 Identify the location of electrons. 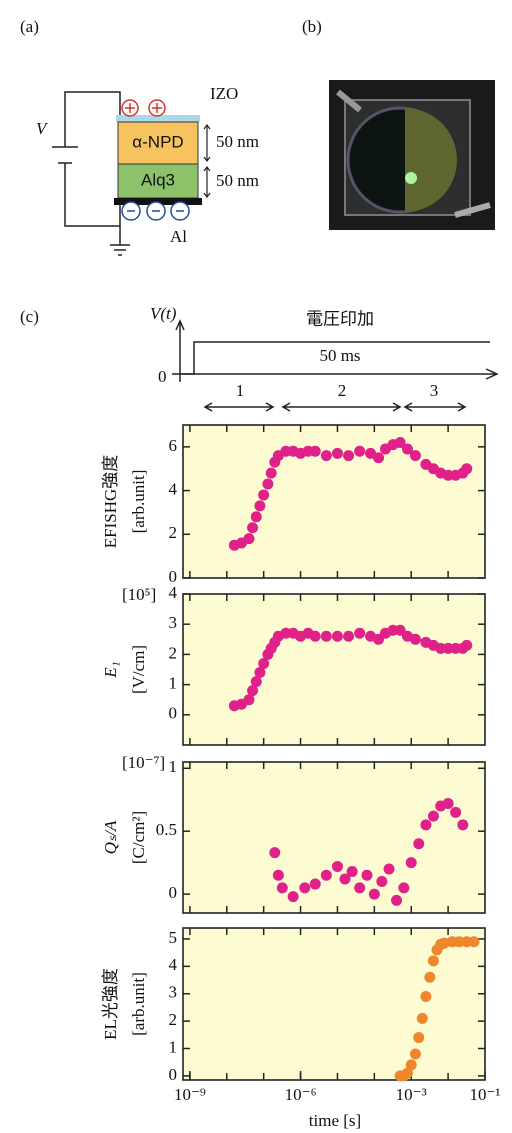
(155, 211).